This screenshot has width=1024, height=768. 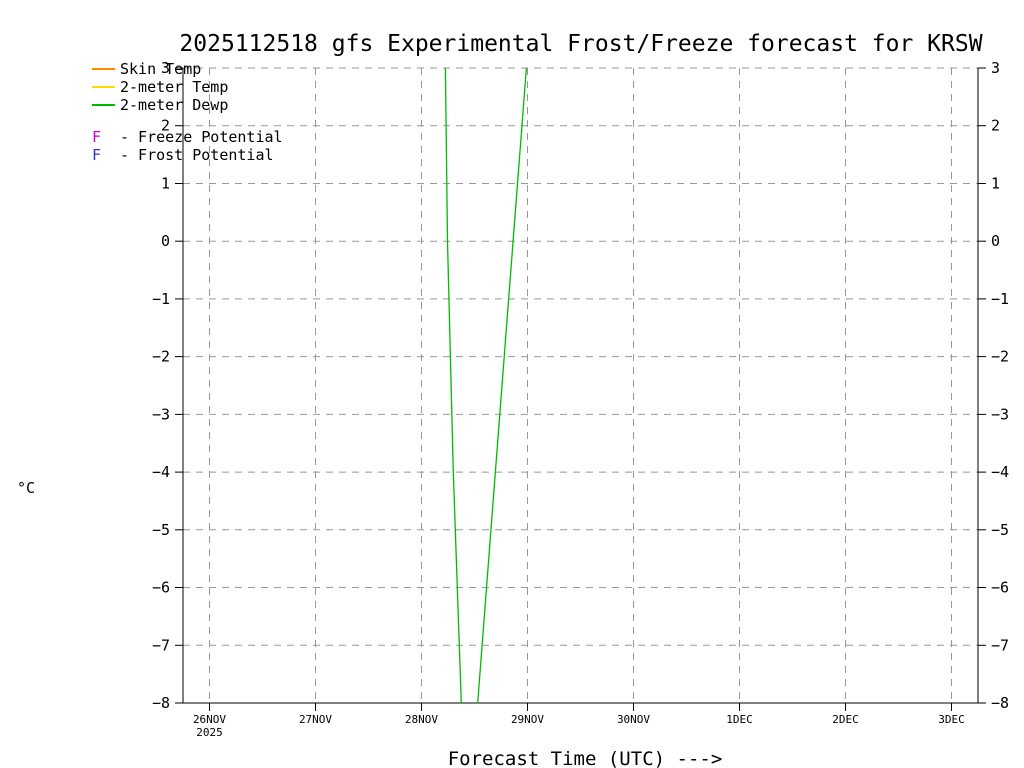 What do you see at coordinates (161, 299) in the screenshot?
I see `y-tick-label-left: −1` at bounding box center [161, 299].